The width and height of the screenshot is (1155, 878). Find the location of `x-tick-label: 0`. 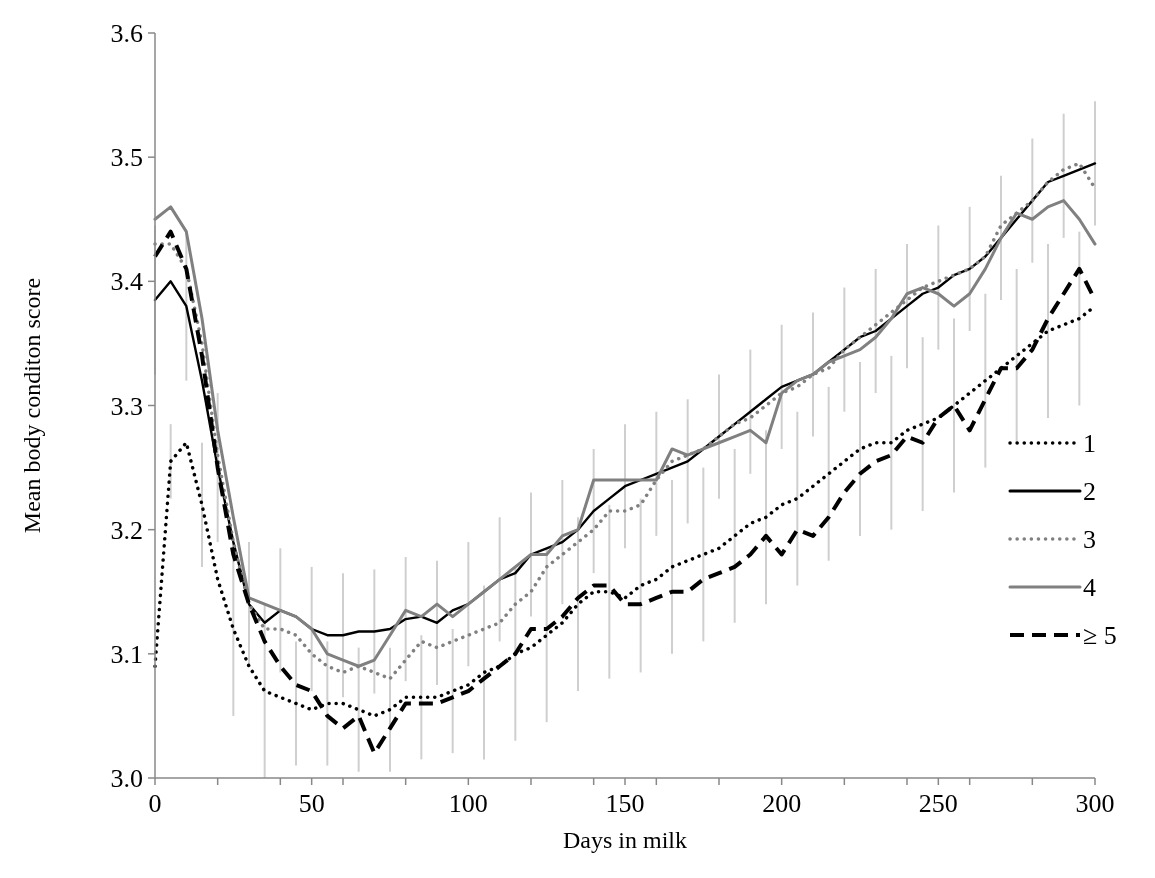

x-tick-label: 0 is located at coordinates (155, 803).